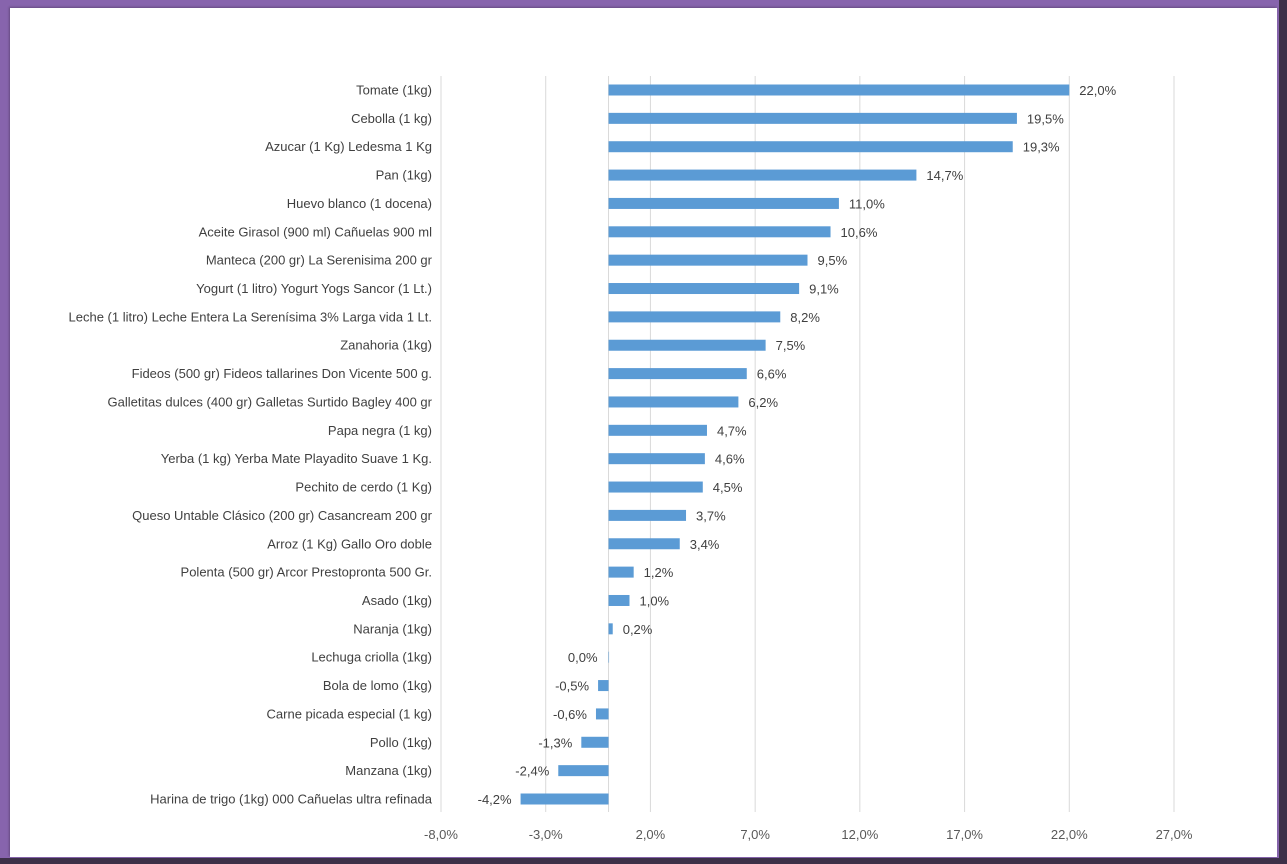 This screenshot has height=864, width=1287. What do you see at coordinates (315, 231) in the screenshot?
I see `category-label: Aceite Girasol (900 ml) Cañuelas 900 ml` at bounding box center [315, 231].